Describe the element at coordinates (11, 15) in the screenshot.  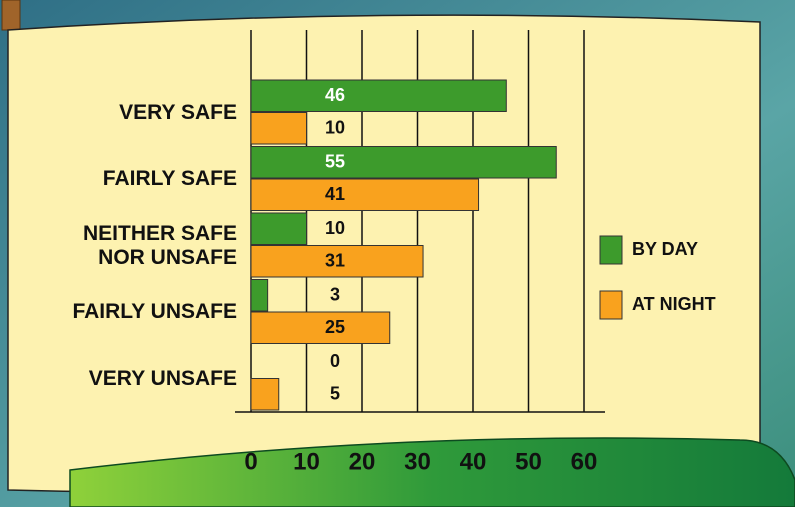
I see `pole` at that location.